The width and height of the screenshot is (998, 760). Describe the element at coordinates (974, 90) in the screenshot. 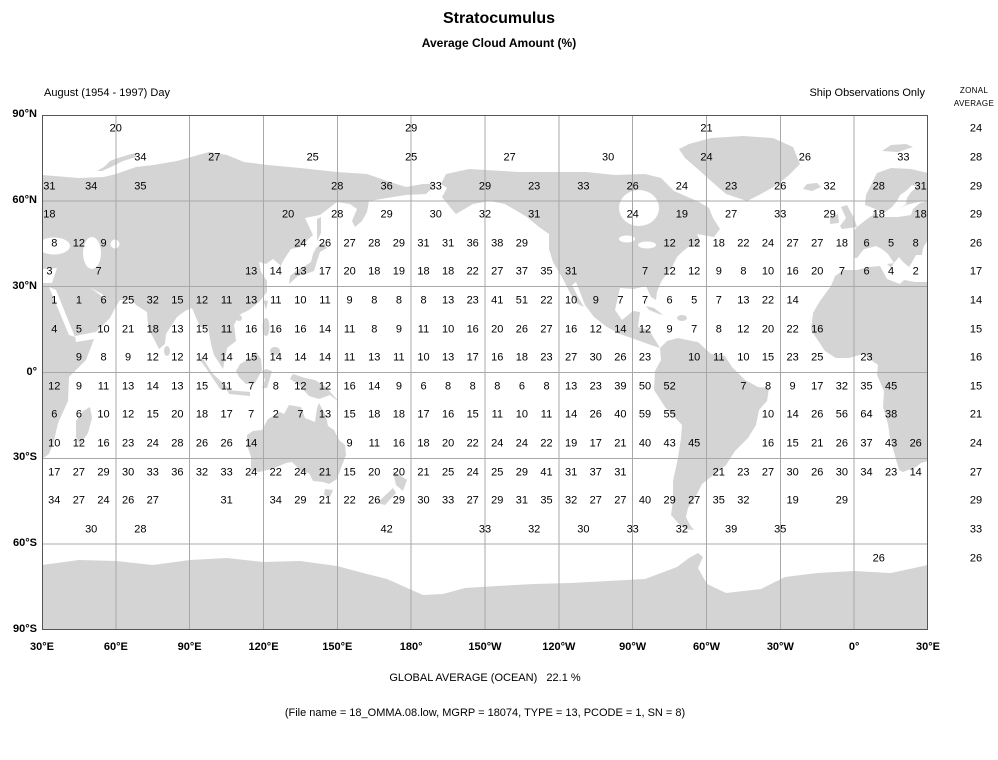

I see `zonal-header-line1: ZONAL` at that location.